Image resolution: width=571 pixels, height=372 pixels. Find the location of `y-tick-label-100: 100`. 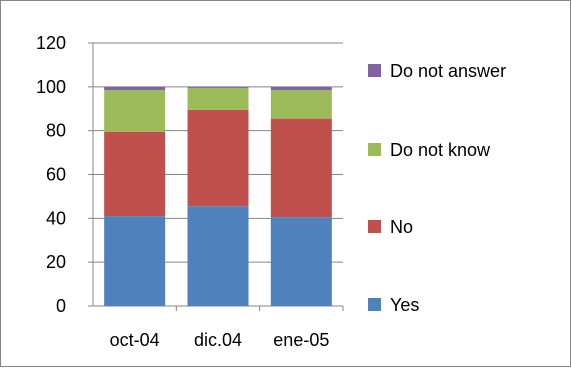

y-tick-label-100: 100 is located at coordinates (51, 87).